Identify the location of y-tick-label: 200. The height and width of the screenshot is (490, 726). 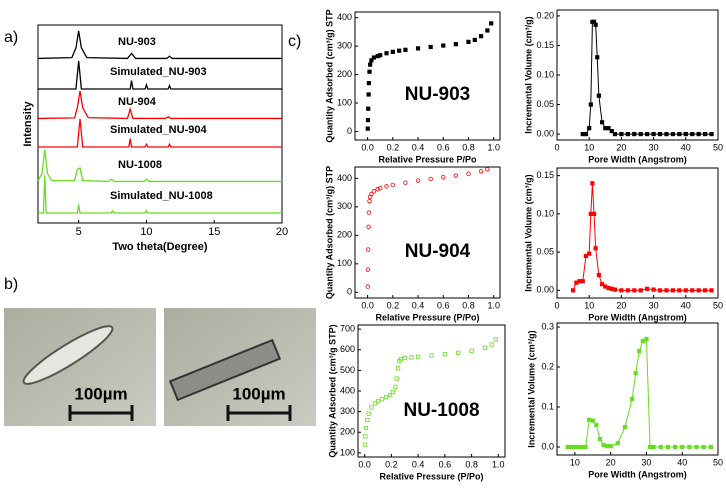
(344, 74).